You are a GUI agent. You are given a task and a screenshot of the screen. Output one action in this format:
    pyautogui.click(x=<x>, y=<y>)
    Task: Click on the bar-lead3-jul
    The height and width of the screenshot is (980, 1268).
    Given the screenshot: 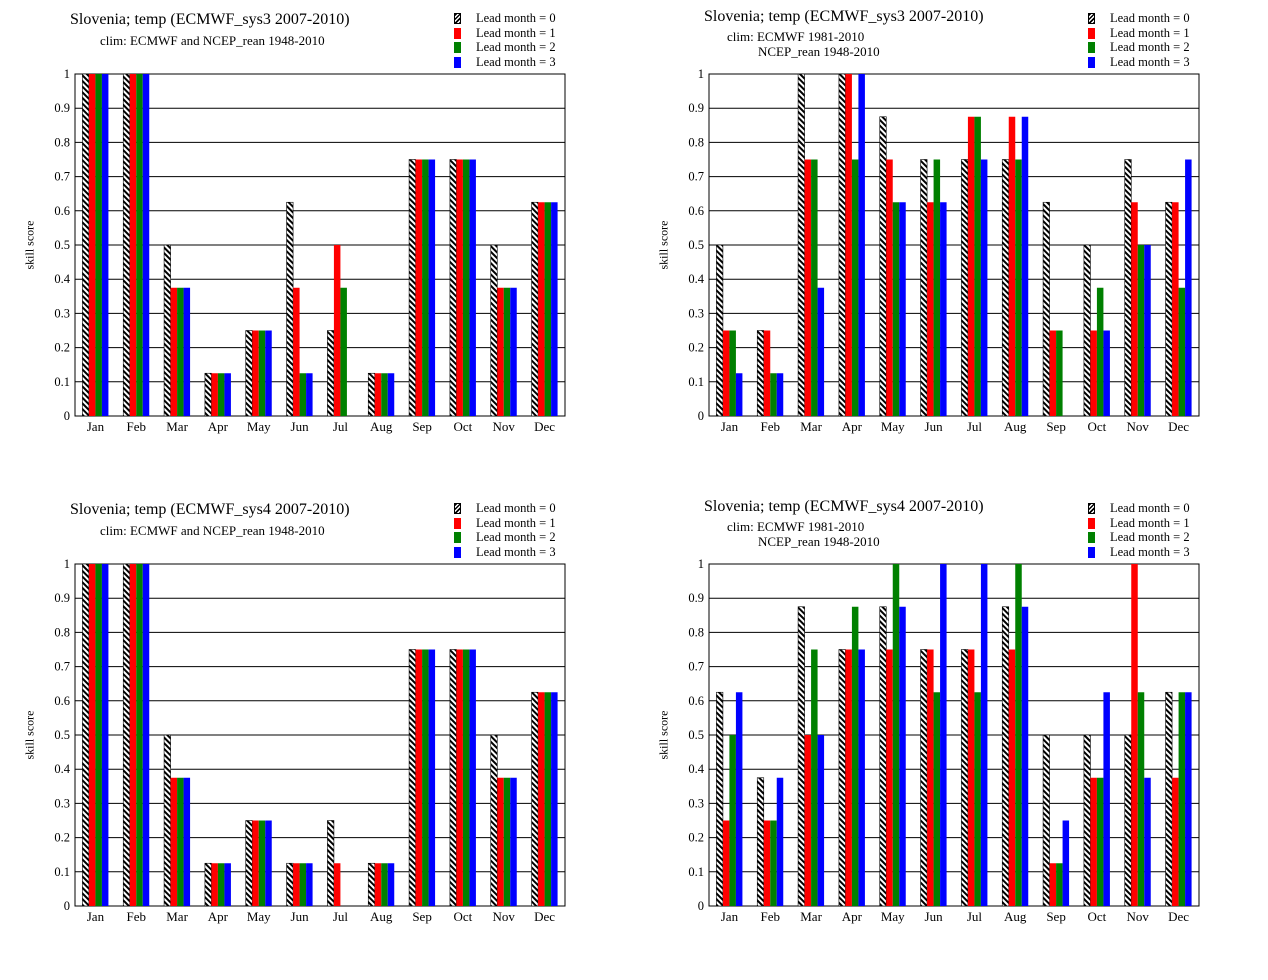 What is the action you would take?
    pyautogui.click(x=984, y=287)
    